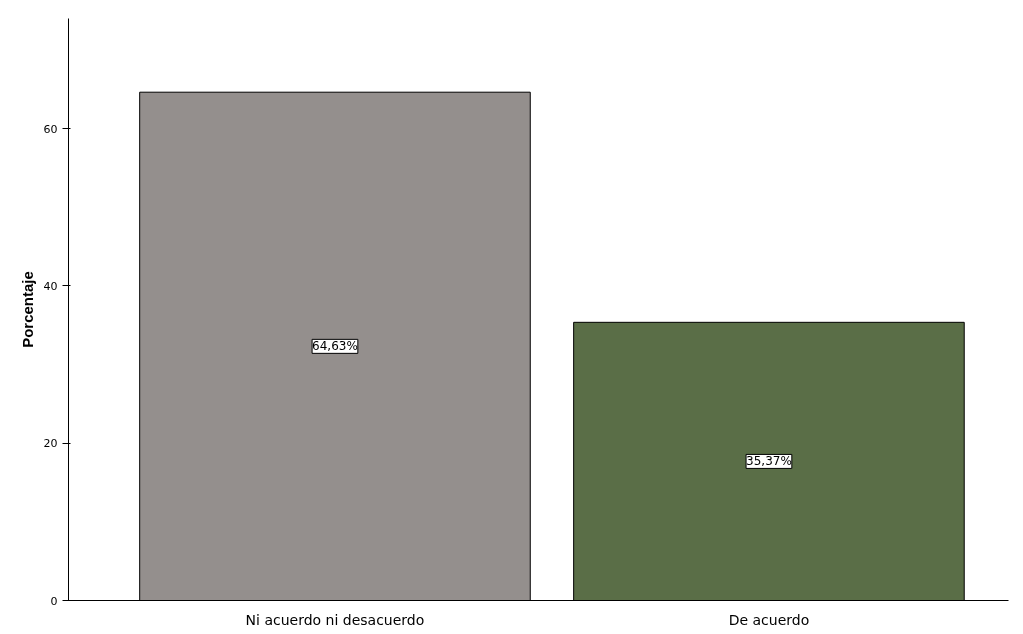  What do you see at coordinates (54, 601) in the screenshot?
I see `y-tick-label: 0` at bounding box center [54, 601].